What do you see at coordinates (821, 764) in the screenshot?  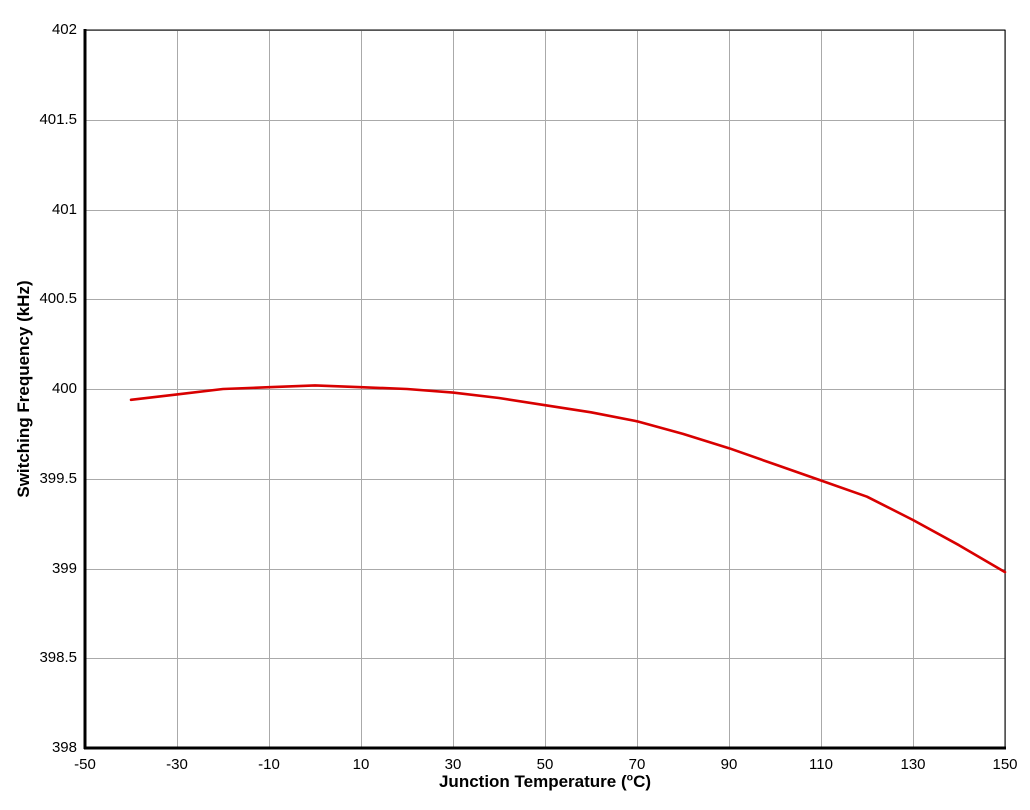 I see `x-tick-label: 110` at bounding box center [821, 764].